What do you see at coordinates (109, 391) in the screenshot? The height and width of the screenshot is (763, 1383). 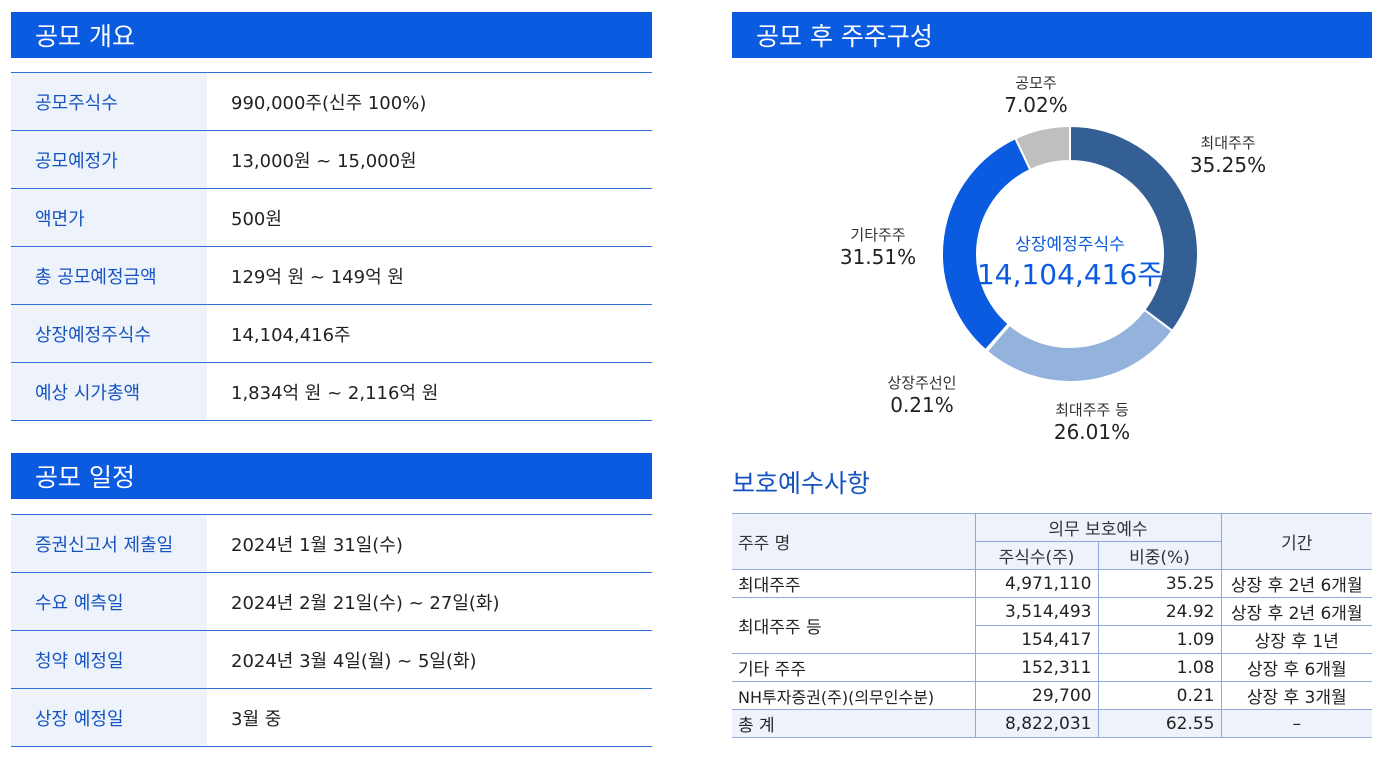 I see `overview-label: 예상 시가총액` at bounding box center [109, 391].